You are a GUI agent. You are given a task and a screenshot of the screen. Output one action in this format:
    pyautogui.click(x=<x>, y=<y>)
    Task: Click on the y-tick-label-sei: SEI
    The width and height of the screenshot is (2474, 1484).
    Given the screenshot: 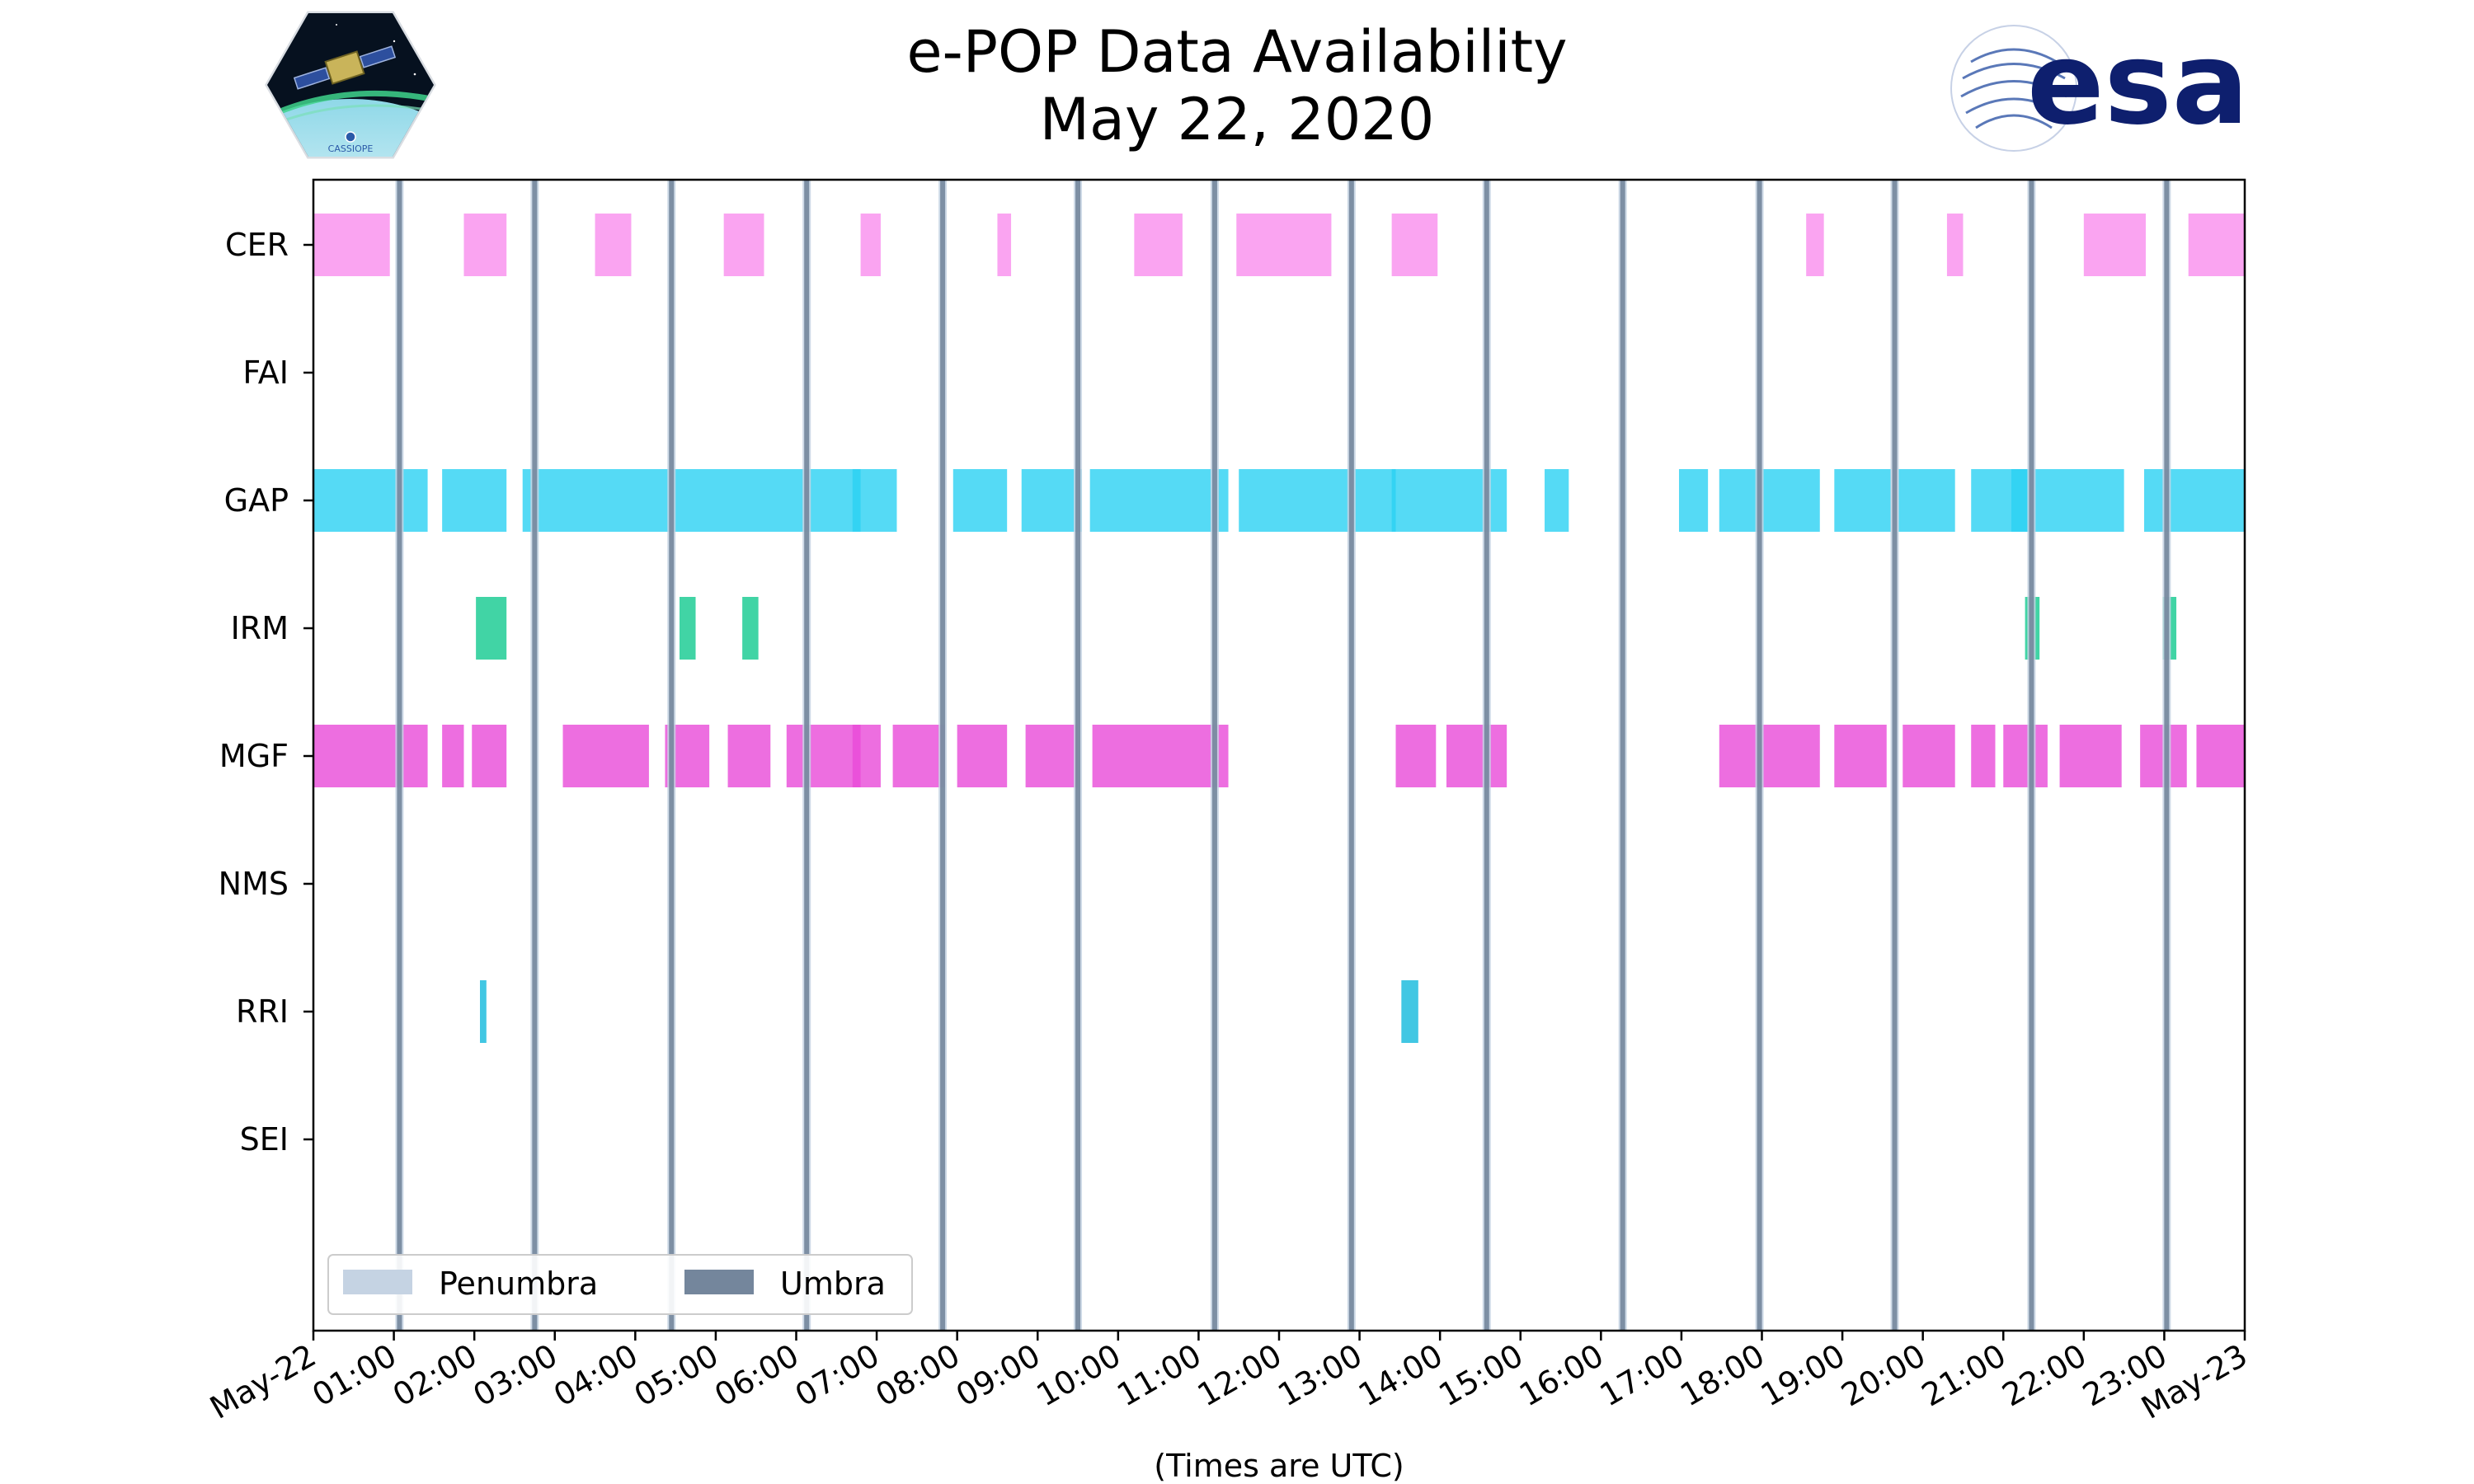 What is the action you would take?
    pyautogui.click(x=264, y=1139)
    